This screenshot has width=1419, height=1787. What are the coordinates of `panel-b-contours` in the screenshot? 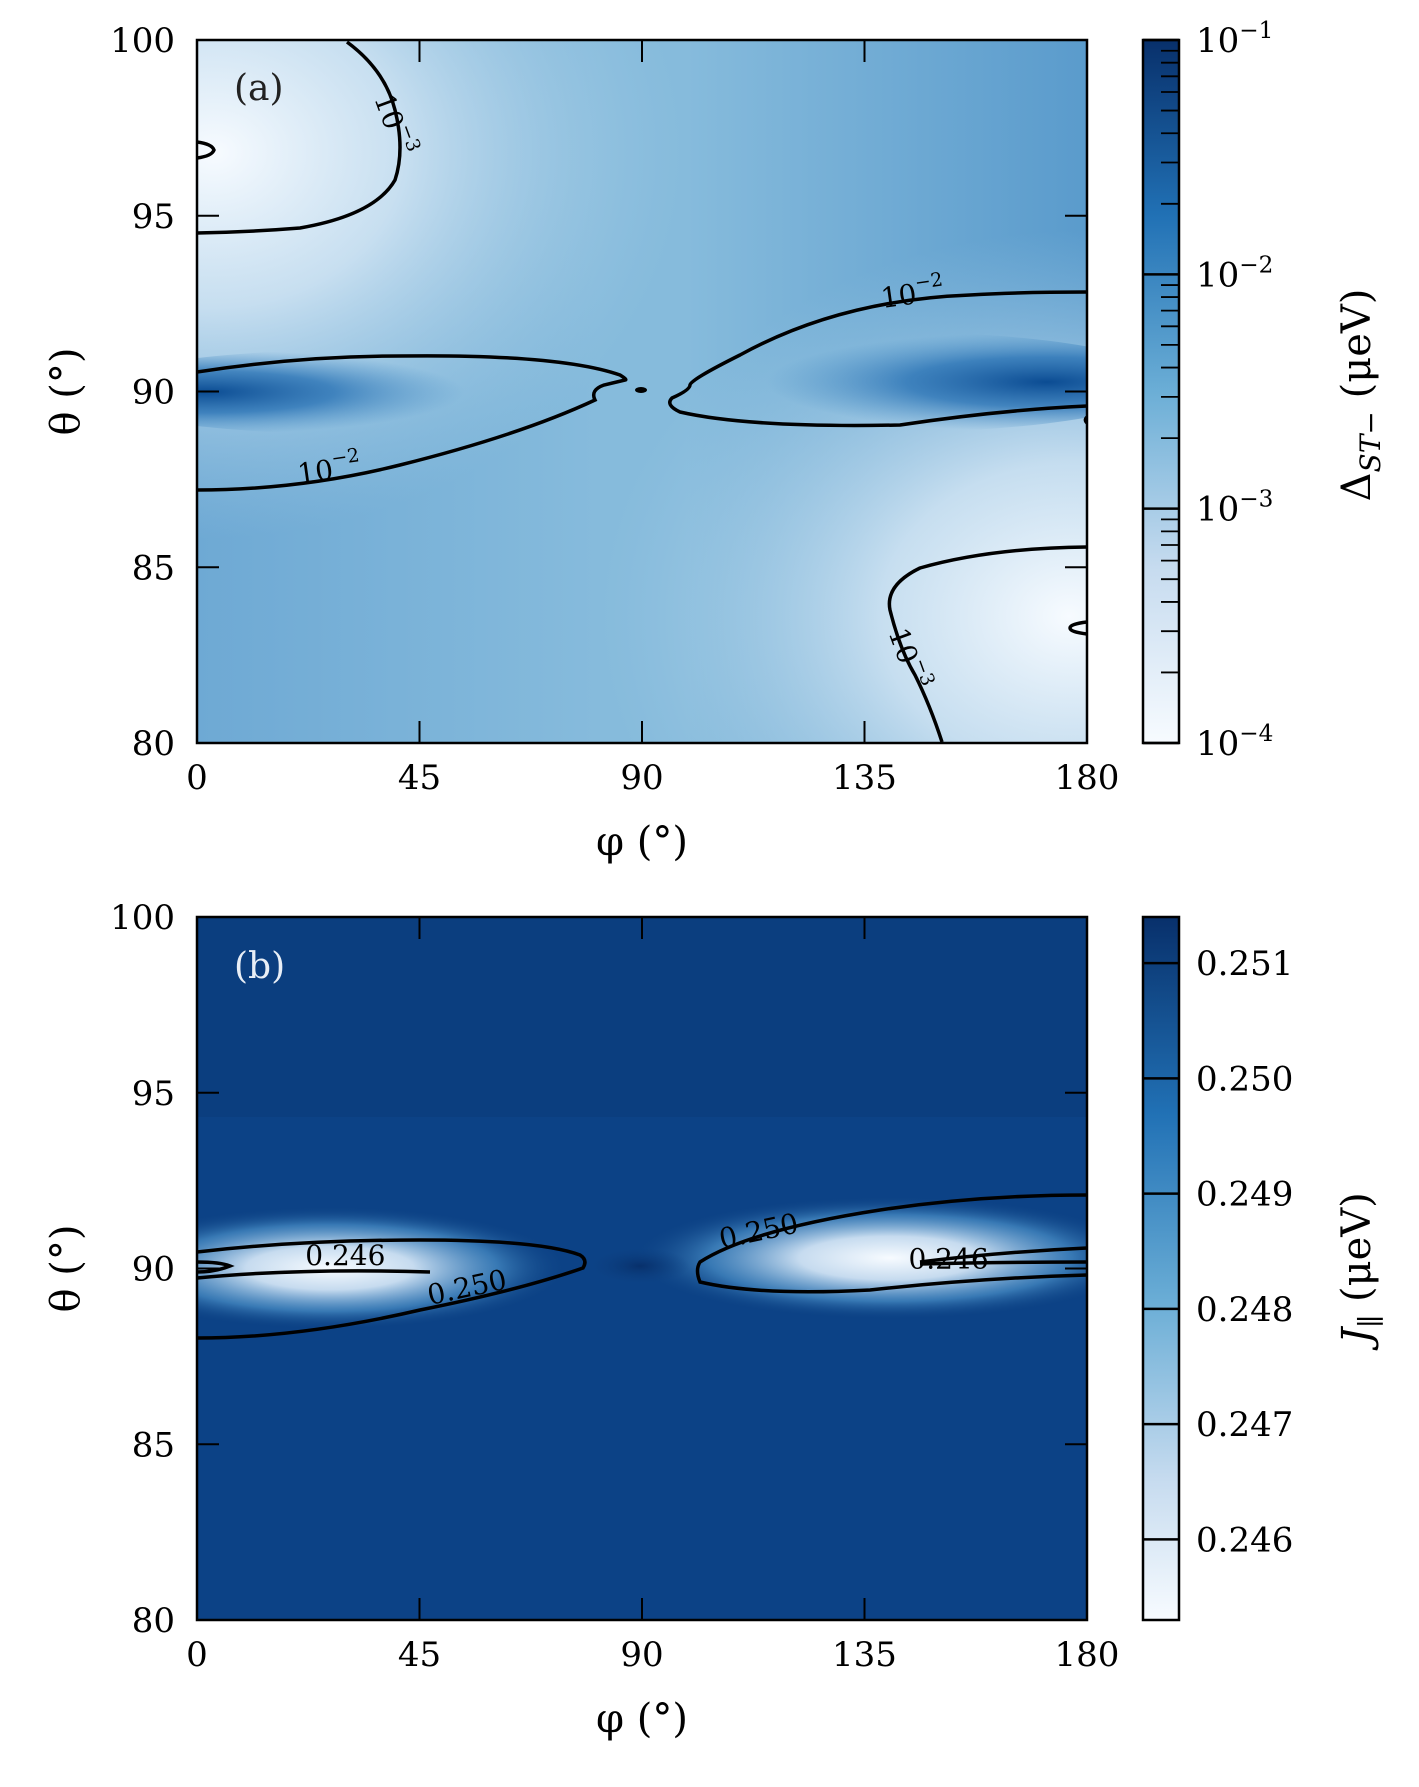 It's located at (642, 1266).